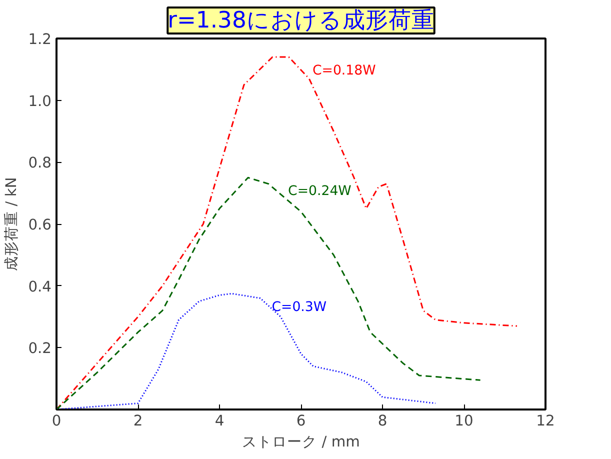 Image resolution: width=611 pixels, height=459 pixels. Describe the element at coordinates (40, 225) in the screenshot. I see `y-tick-label: 0.6` at that location.